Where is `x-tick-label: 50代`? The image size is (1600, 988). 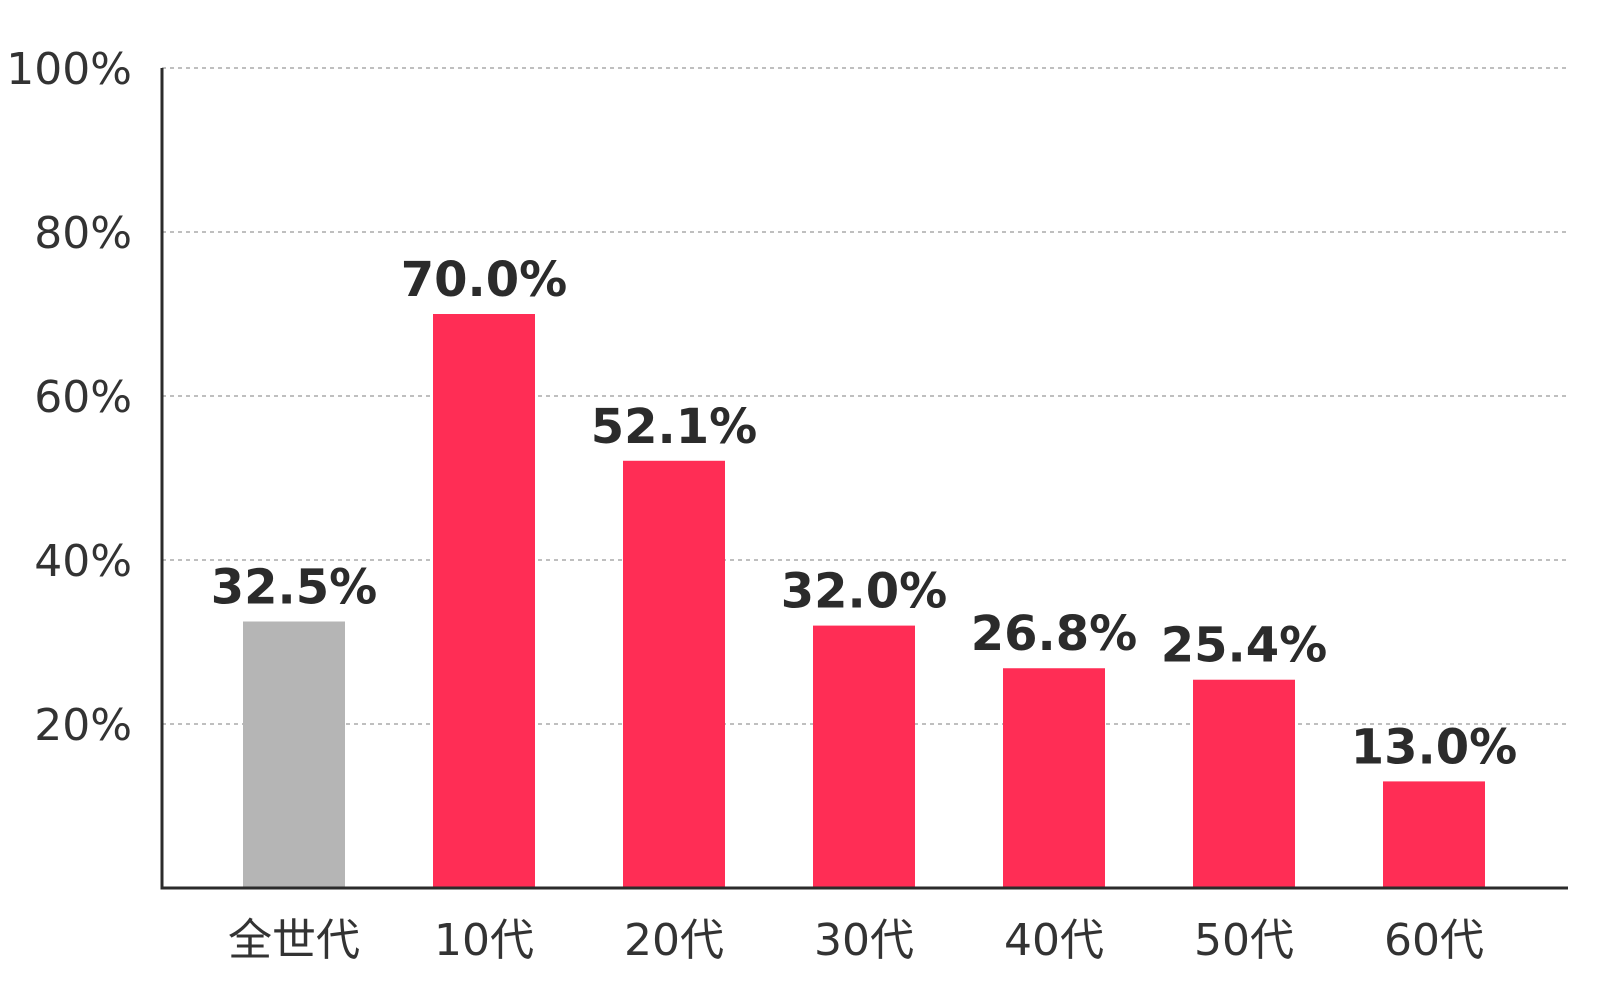
x-tick-label: 50代 is located at coordinates (1244, 940).